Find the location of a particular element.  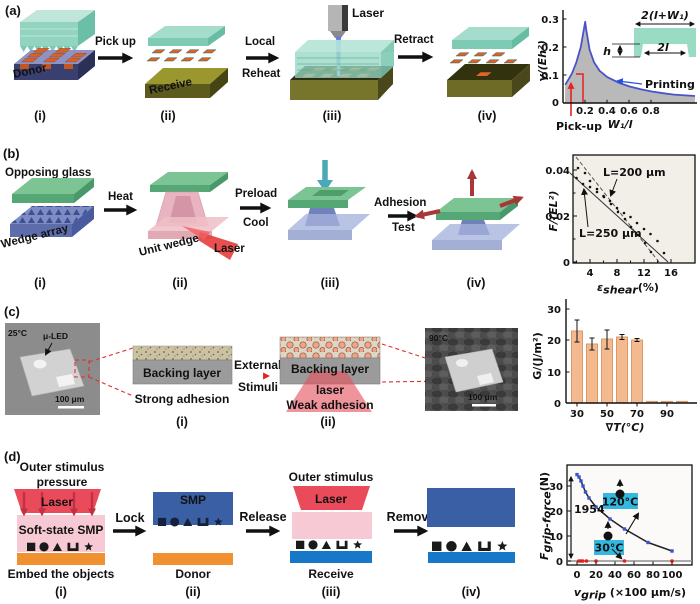

sem1-temp: 25°C is located at coordinates (17, 333).